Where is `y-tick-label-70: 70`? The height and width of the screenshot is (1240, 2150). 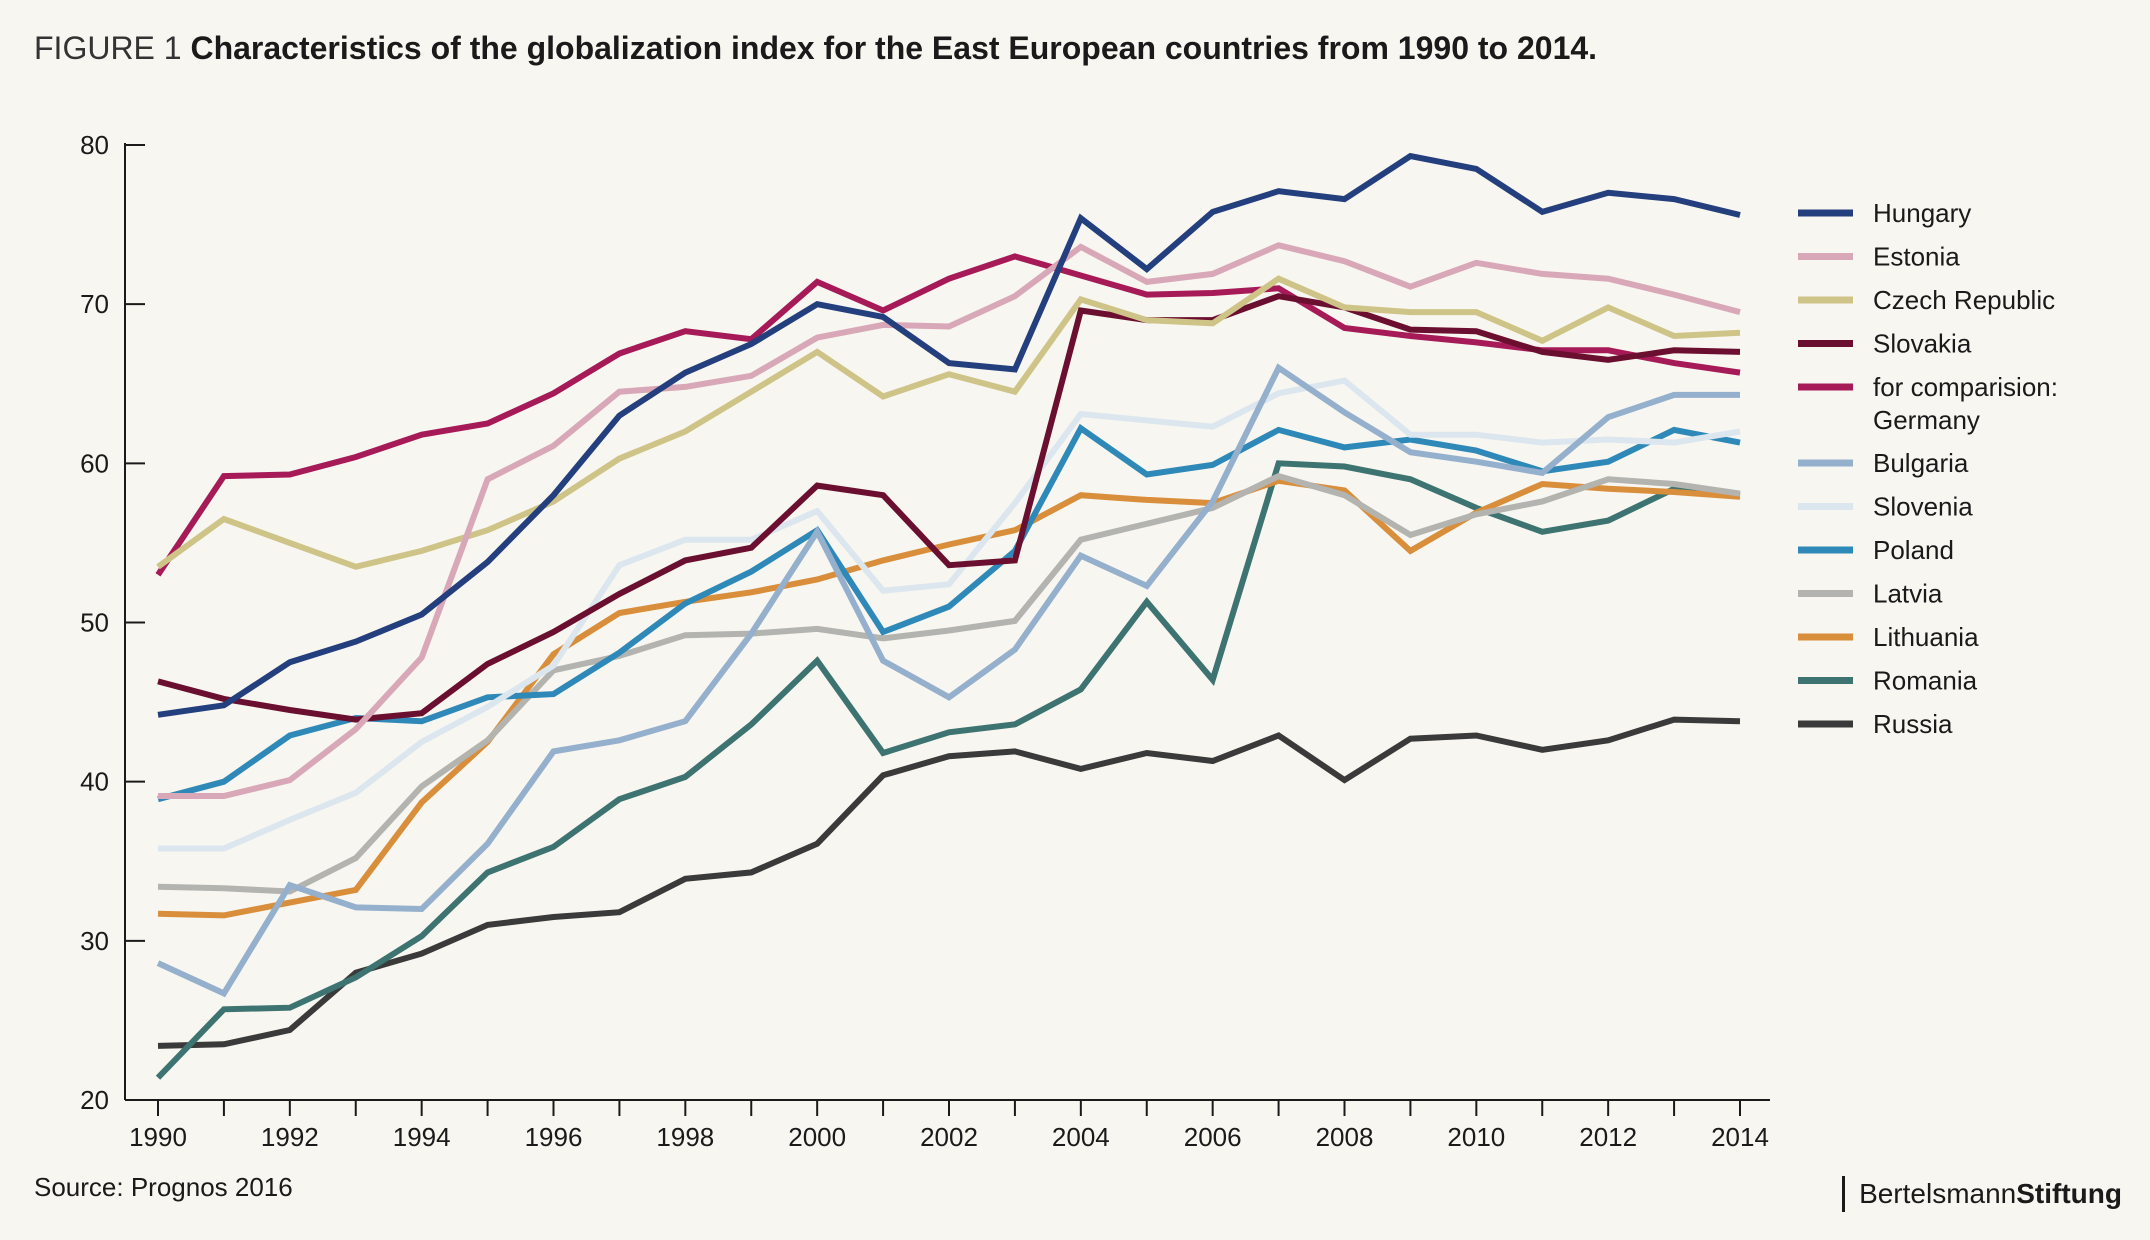
y-tick-label-70: 70 is located at coordinates (94, 304).